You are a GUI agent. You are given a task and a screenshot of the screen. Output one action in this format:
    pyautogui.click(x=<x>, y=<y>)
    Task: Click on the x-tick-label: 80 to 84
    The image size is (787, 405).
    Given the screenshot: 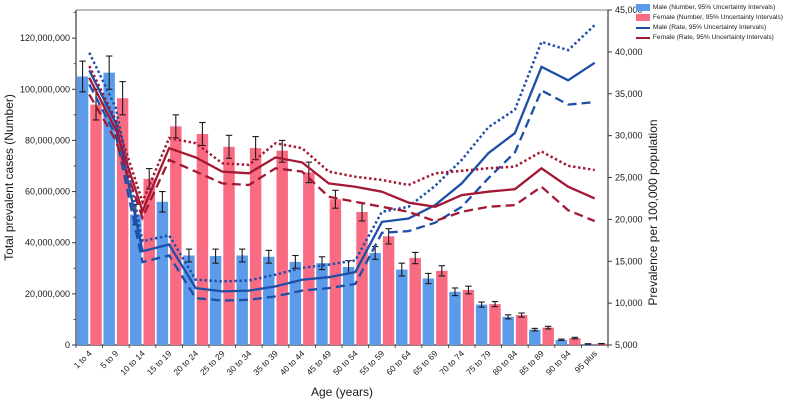 What is the action you would take?
    pyautogui.click(x=505, y=362)
    